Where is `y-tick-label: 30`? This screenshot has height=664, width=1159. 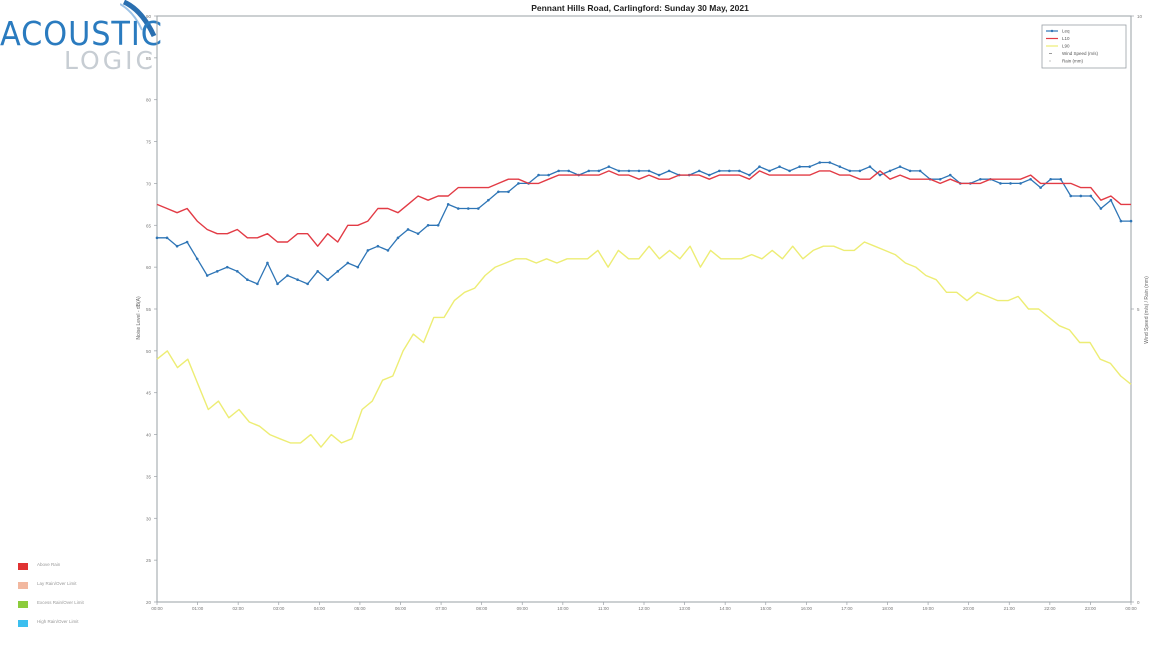
y-tick-label: 30 is located at coordinates (149, 518).